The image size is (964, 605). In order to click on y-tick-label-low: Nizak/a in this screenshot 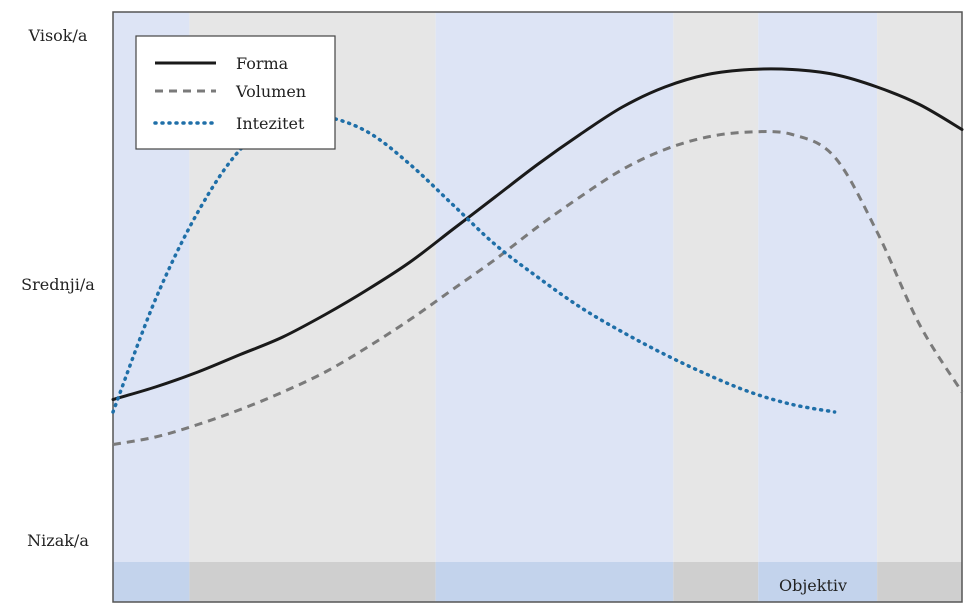, I will do `click(58, 540)`.